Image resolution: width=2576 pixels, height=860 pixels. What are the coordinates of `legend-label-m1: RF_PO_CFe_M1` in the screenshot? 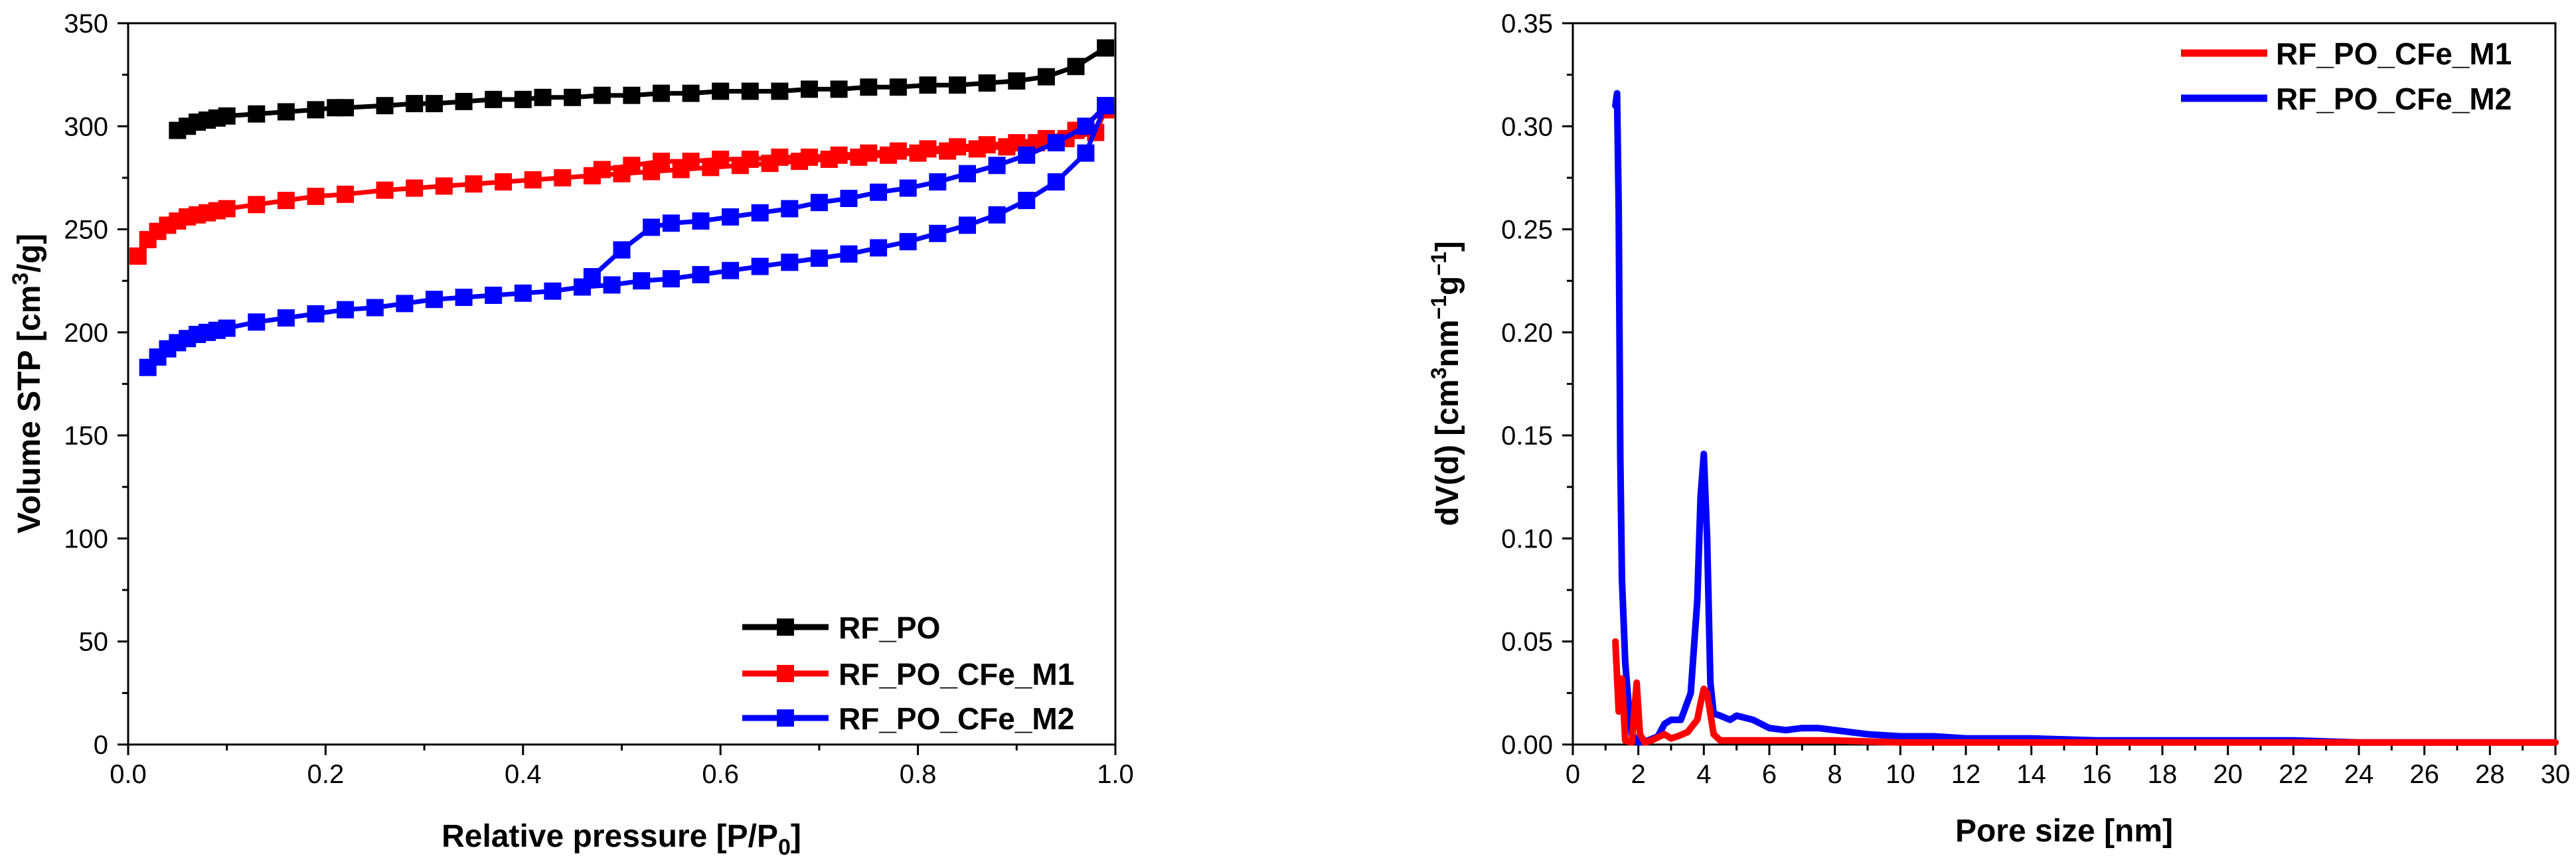 It's located at (2394, 53).